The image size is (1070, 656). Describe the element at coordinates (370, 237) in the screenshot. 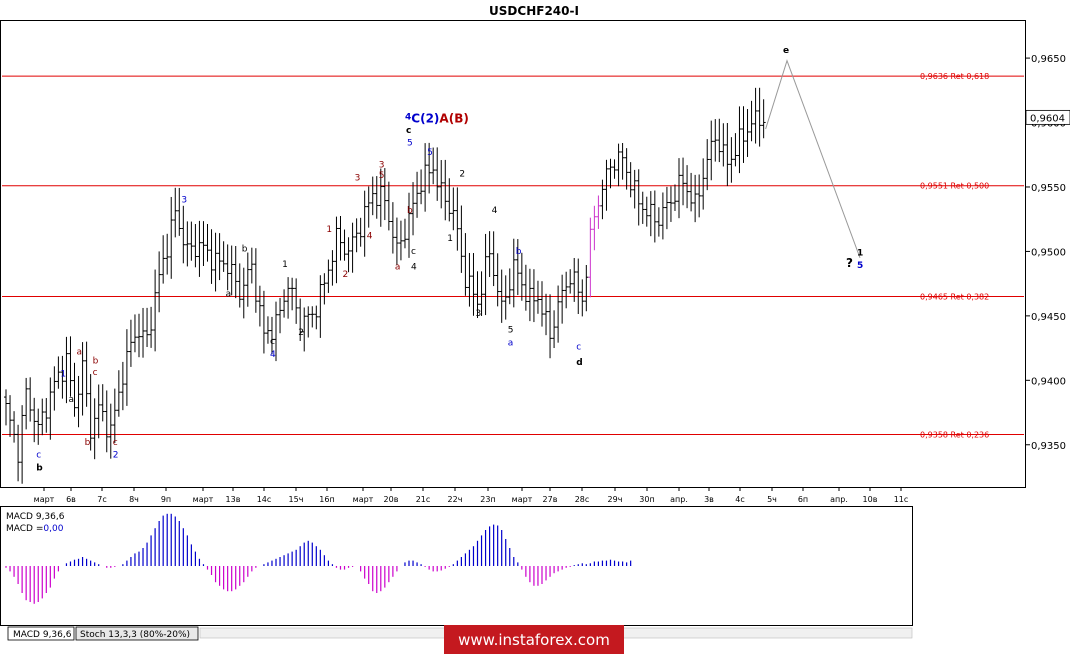

I see `wave-label: 4` at that location.